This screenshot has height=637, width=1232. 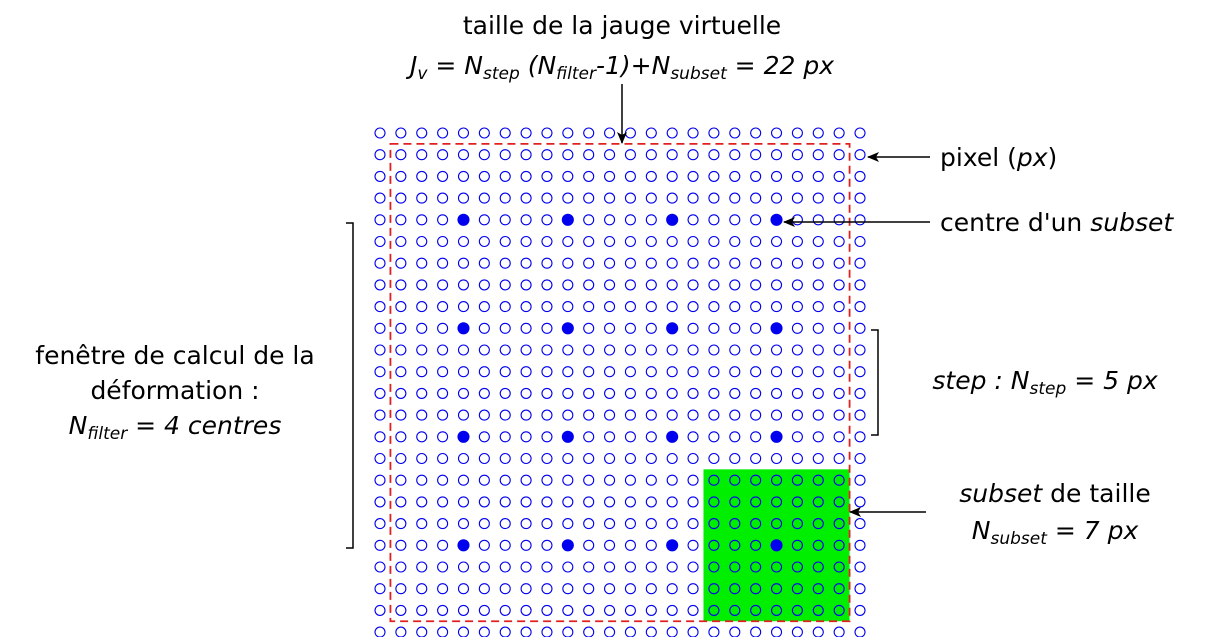 I want to click on title: taille de la jauge virtuelle, so click(x=622, y=25).